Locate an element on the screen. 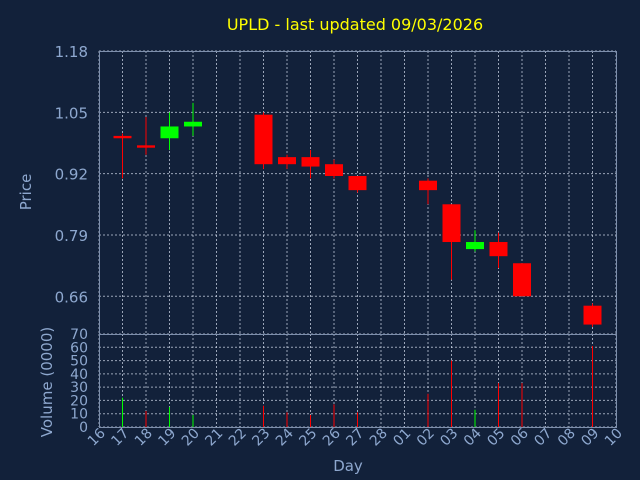 The width and height of the screenshot is (640, 480). volume-tick-label: 30 is located at coordinates (79, 388).